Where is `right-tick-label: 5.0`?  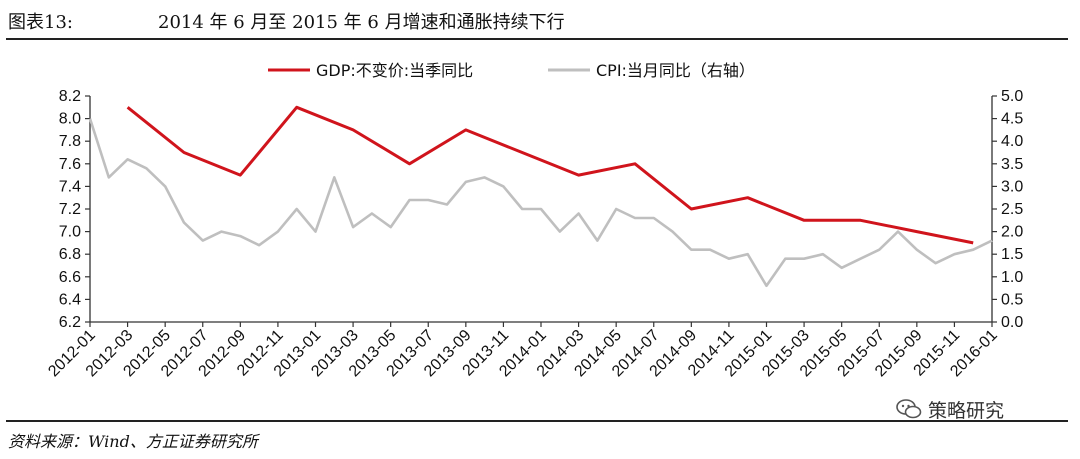
right-tick-label: 5.0 is located at coordinates (1012, 96).